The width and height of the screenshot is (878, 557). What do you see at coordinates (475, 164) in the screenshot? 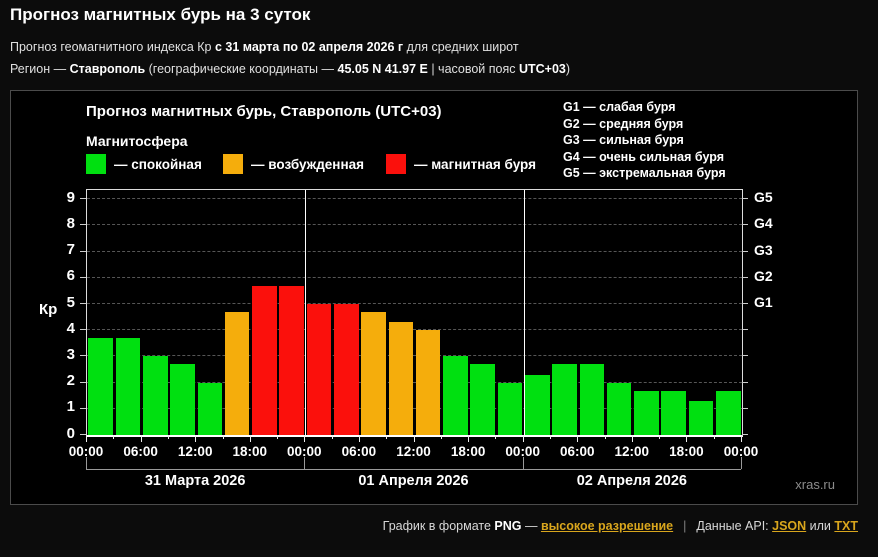
I see `legend-label-storm: — магнитная буря` at bounding box center [475, 164].